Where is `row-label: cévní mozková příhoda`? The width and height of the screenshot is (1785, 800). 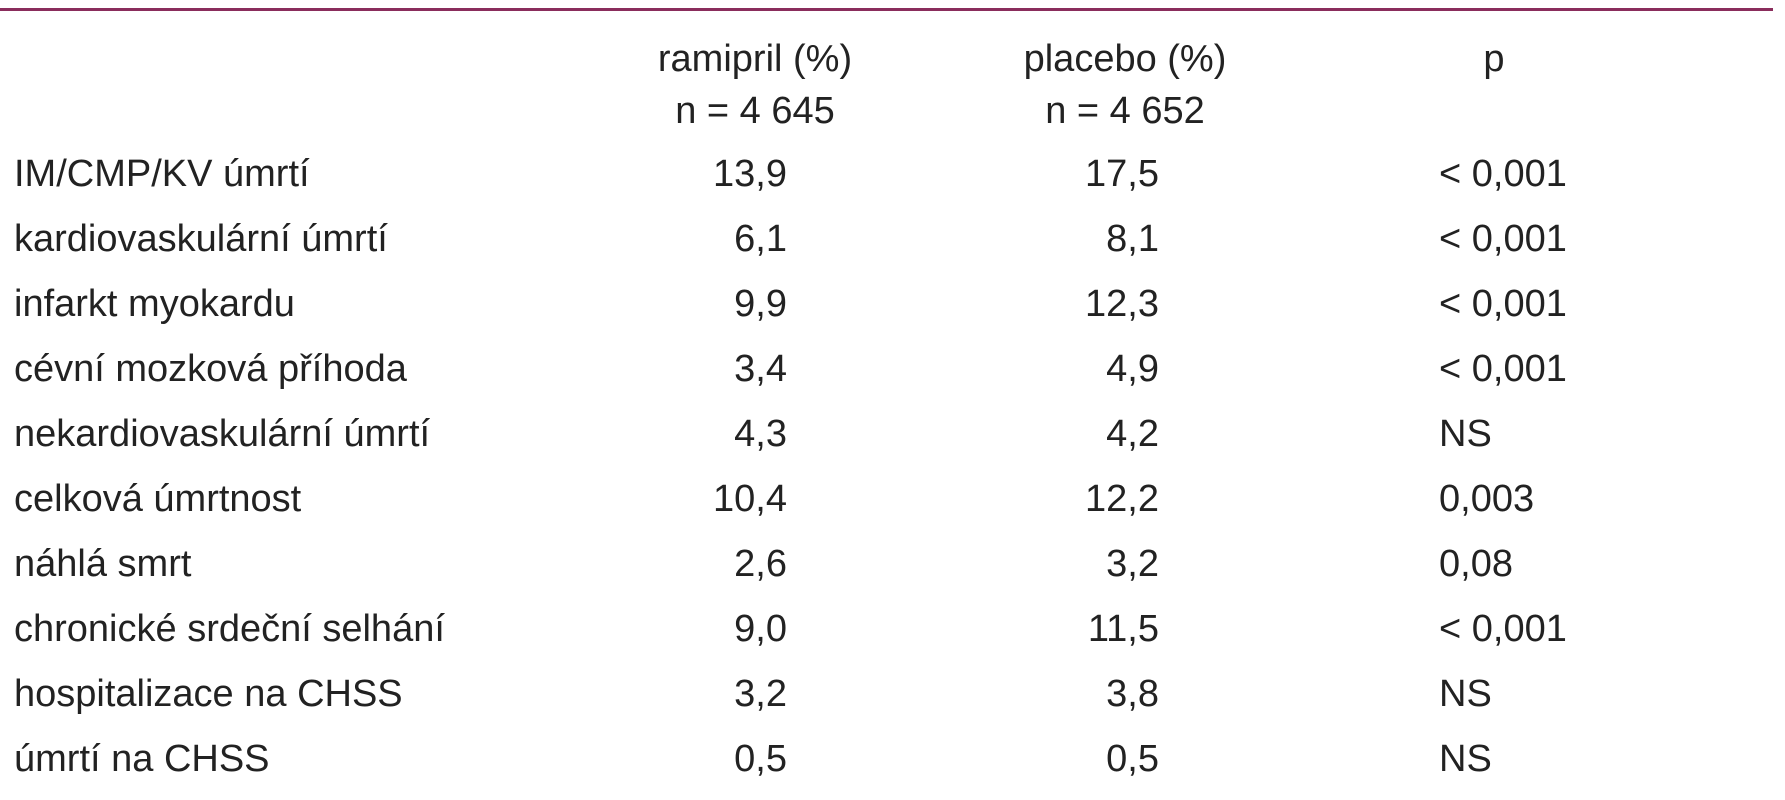
row-label: cévní mozková příhoda is located at coordinates (210, 369).